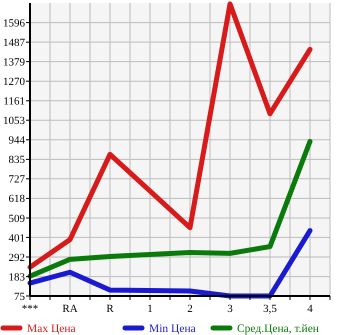 This screenshot has width=345, height=335. Describe the element at coordinates (278, 329) in the screenshot. I see `legend-label: Сред.Цена, т.йен` at that location.